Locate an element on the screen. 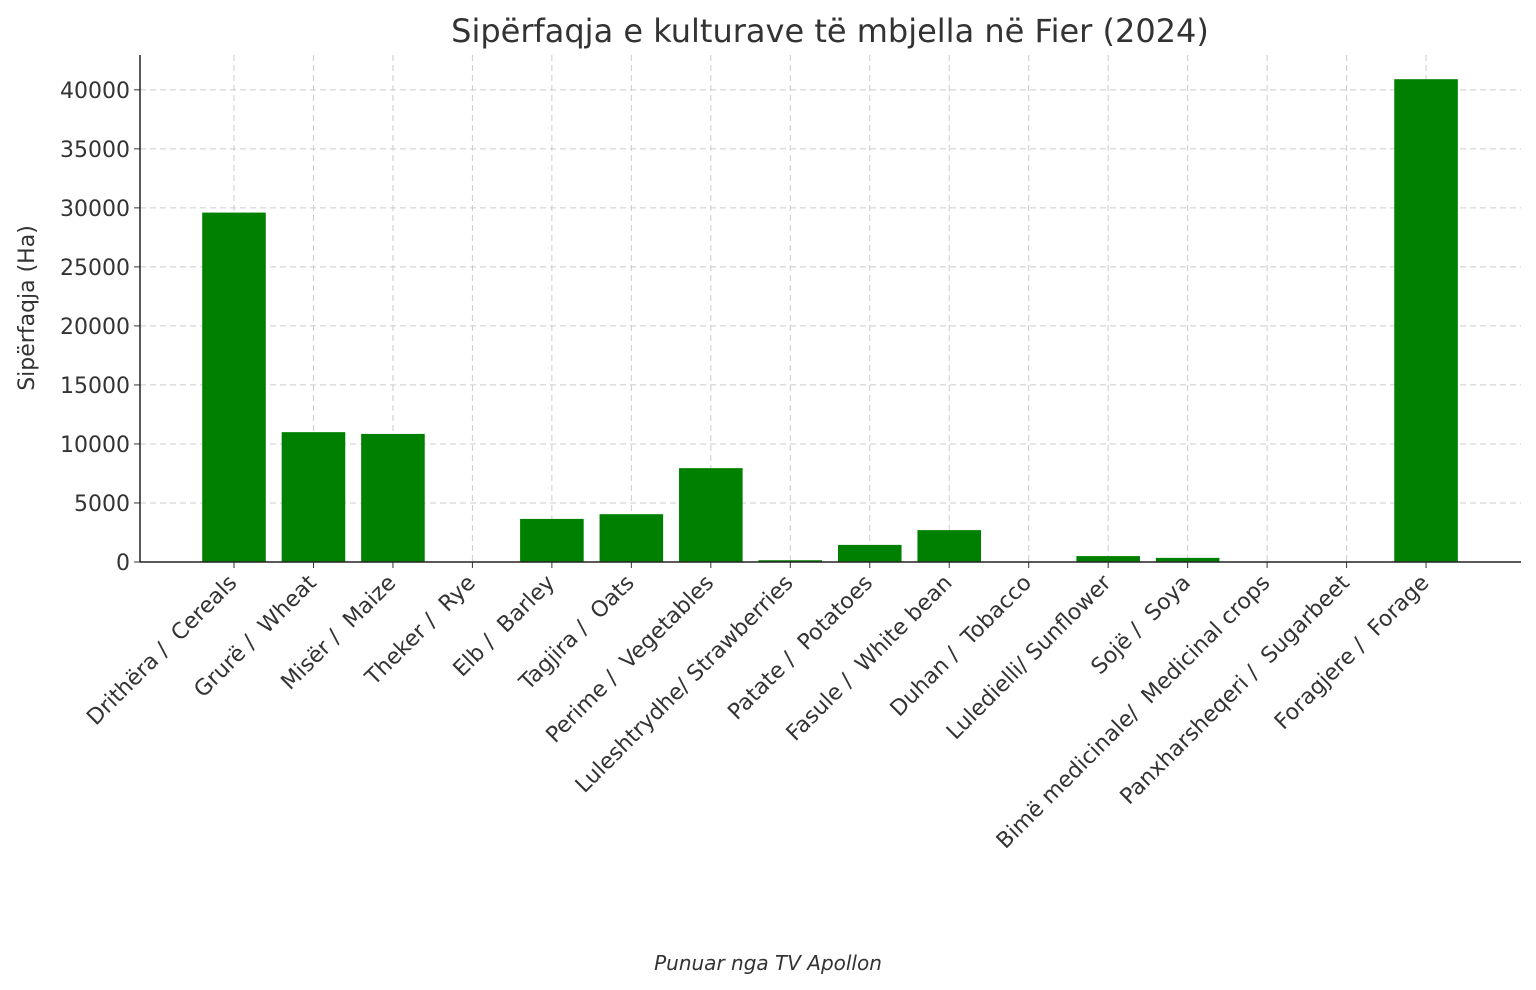  x-tick-label: Patate / Potatoes is located at coordinates (800, 648).